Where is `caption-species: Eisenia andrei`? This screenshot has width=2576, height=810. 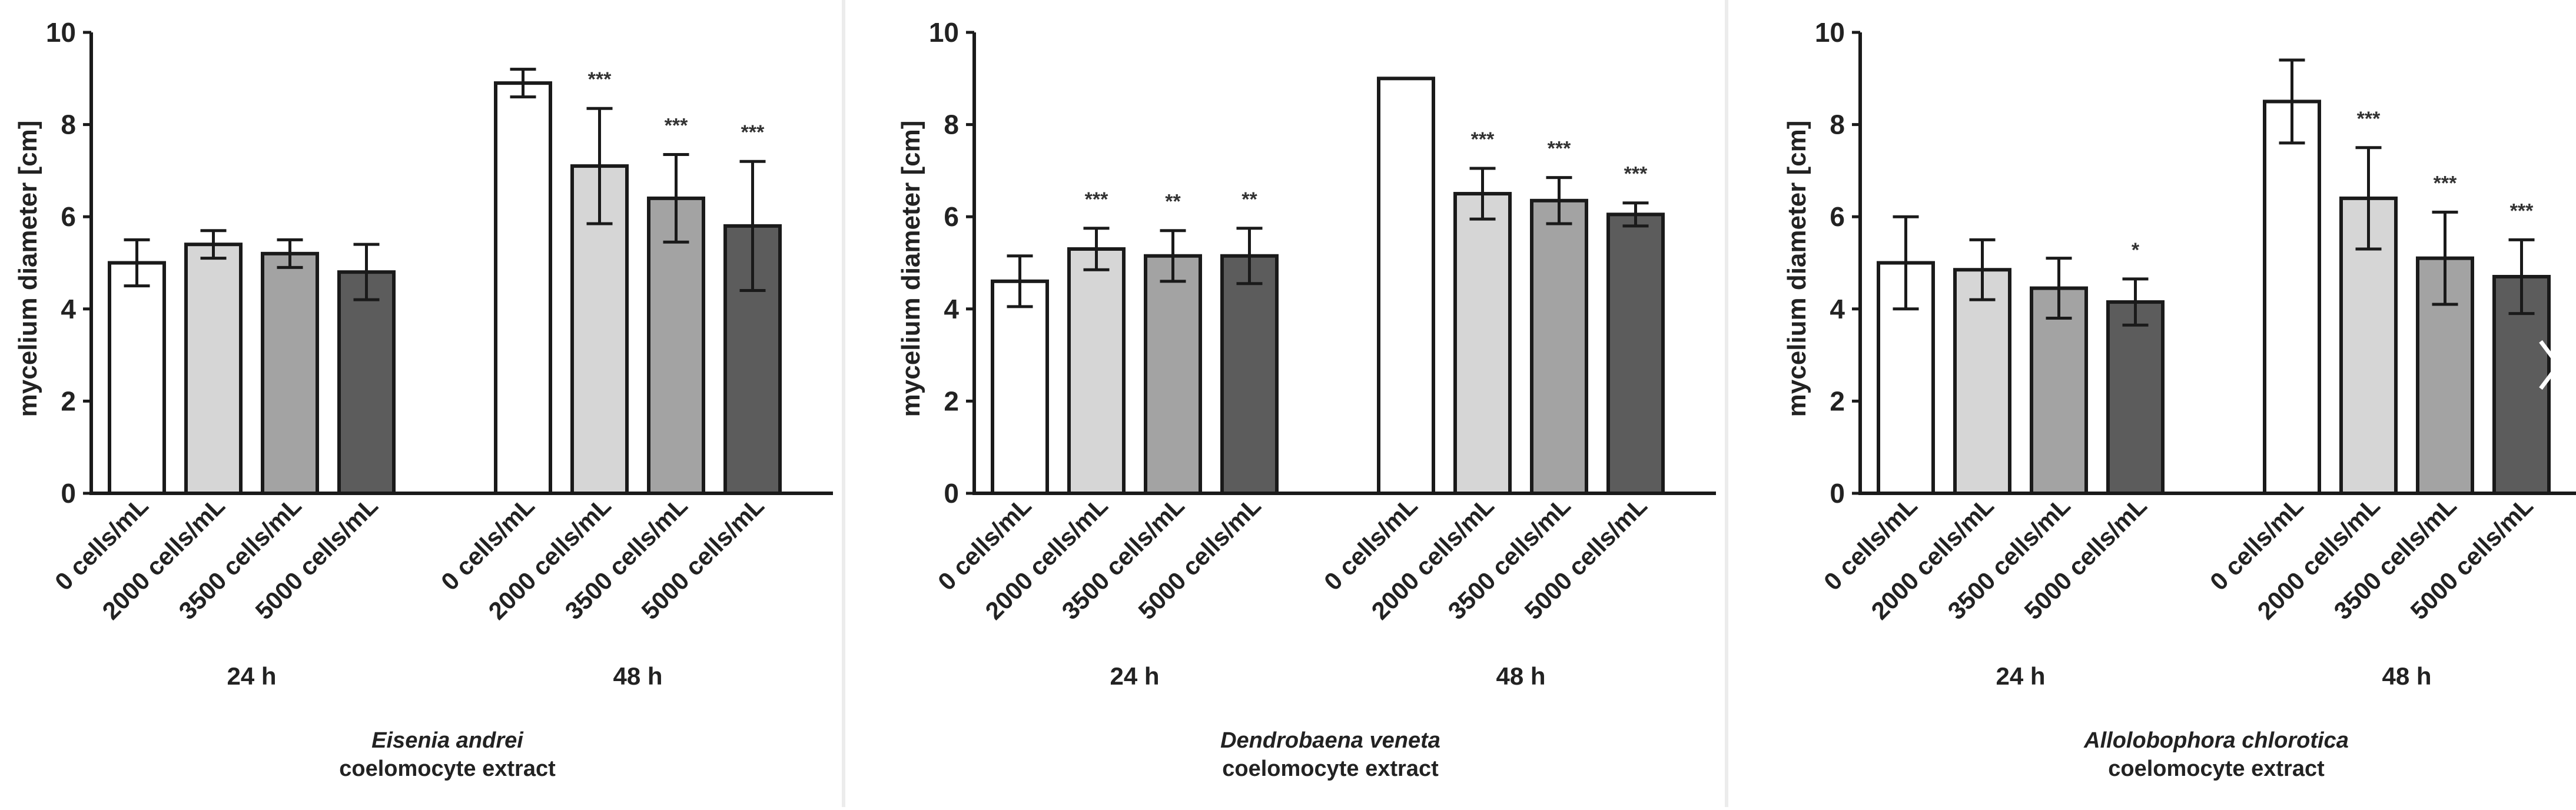 caption-species: Eisenia andrei is located at coordinates (447, 740).